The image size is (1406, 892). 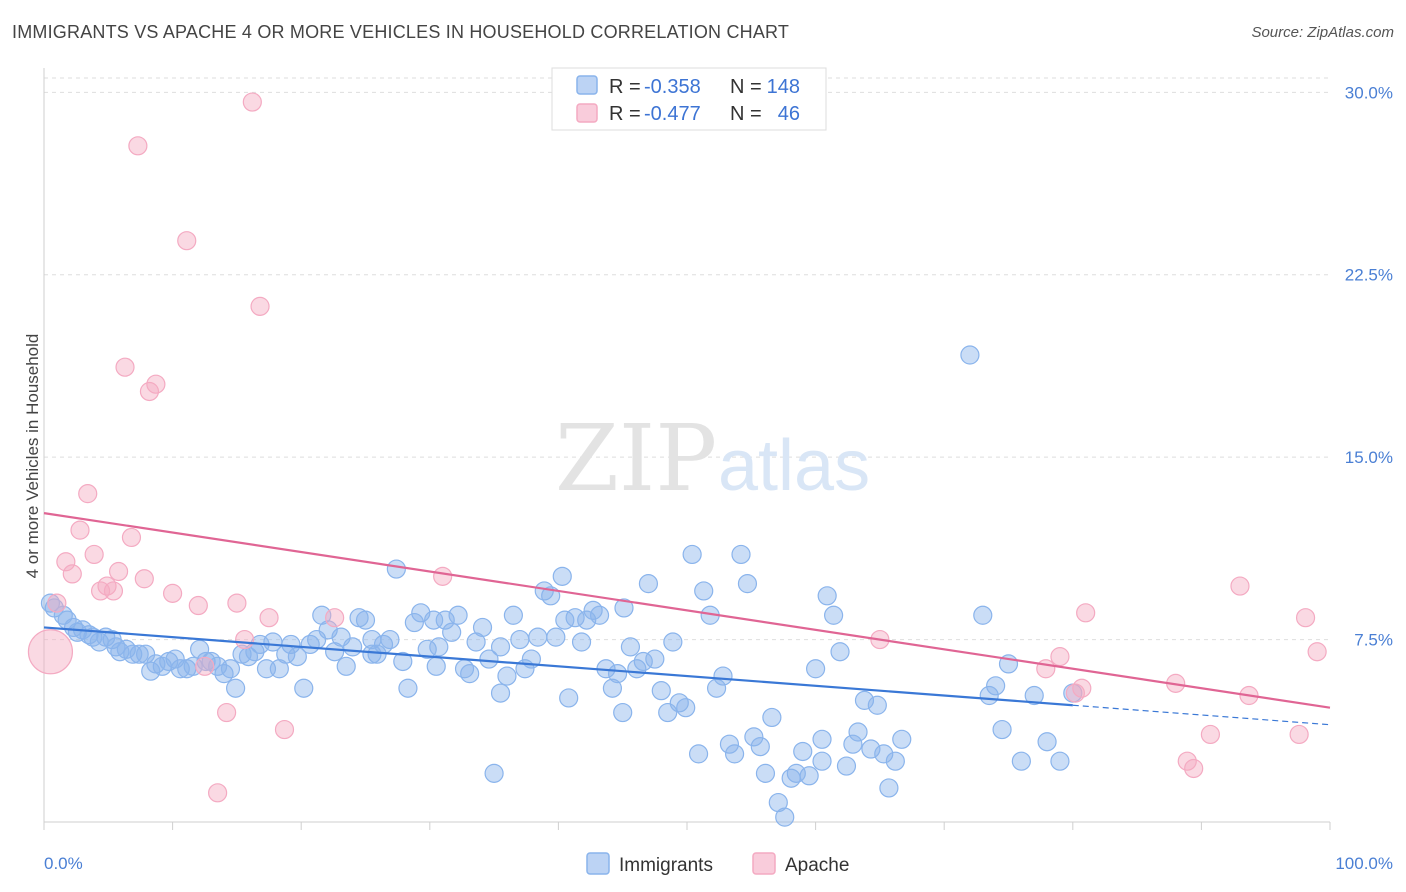 I want to click on x-tick-label-min: 0.0%, so click(x=63, y=863).